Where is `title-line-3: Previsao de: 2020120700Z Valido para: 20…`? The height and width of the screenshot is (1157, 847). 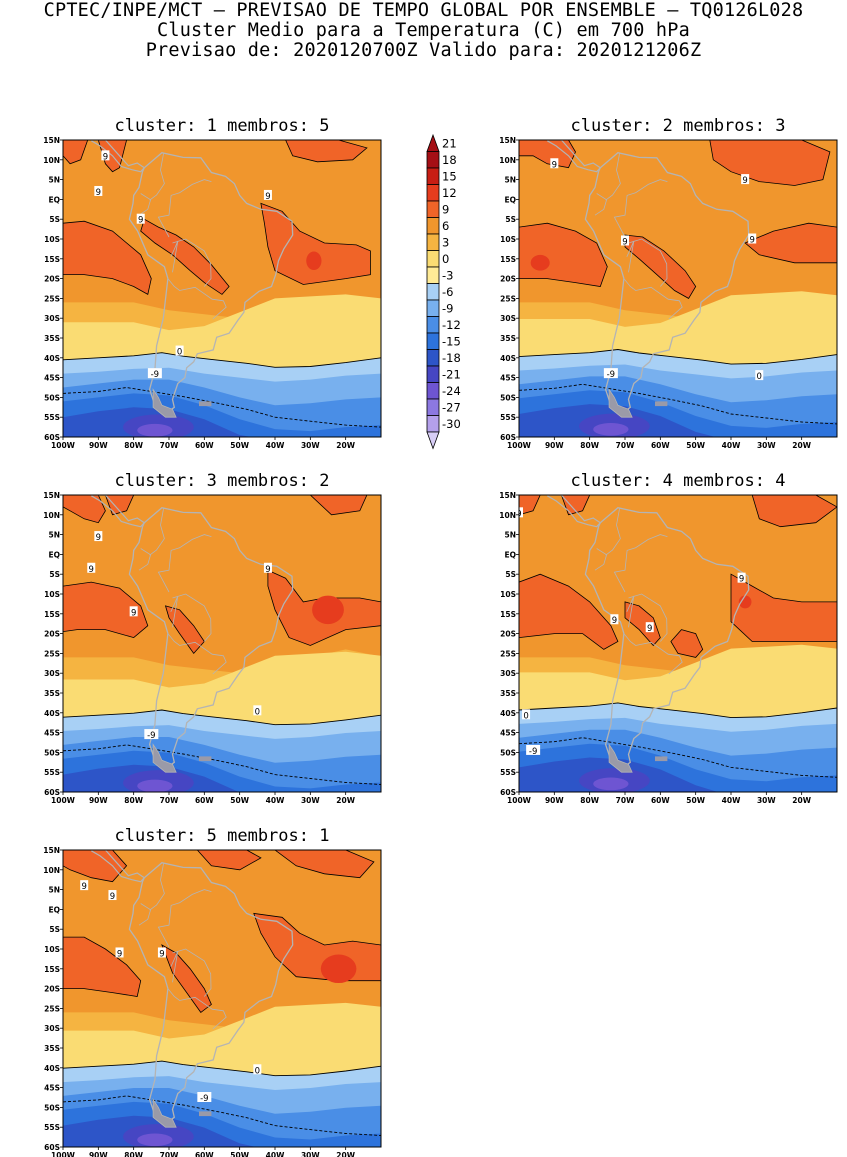 title-line-3: Previsao de: 2020120700Z Valido para: 20… is located at coordinates (423, 50).